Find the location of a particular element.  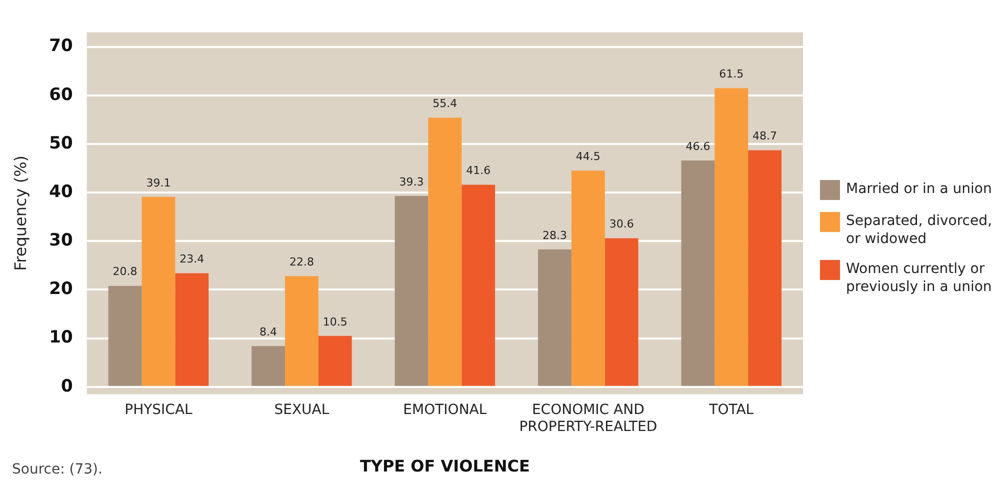

data-label: 48.7 is located at coordinates (765, 136).